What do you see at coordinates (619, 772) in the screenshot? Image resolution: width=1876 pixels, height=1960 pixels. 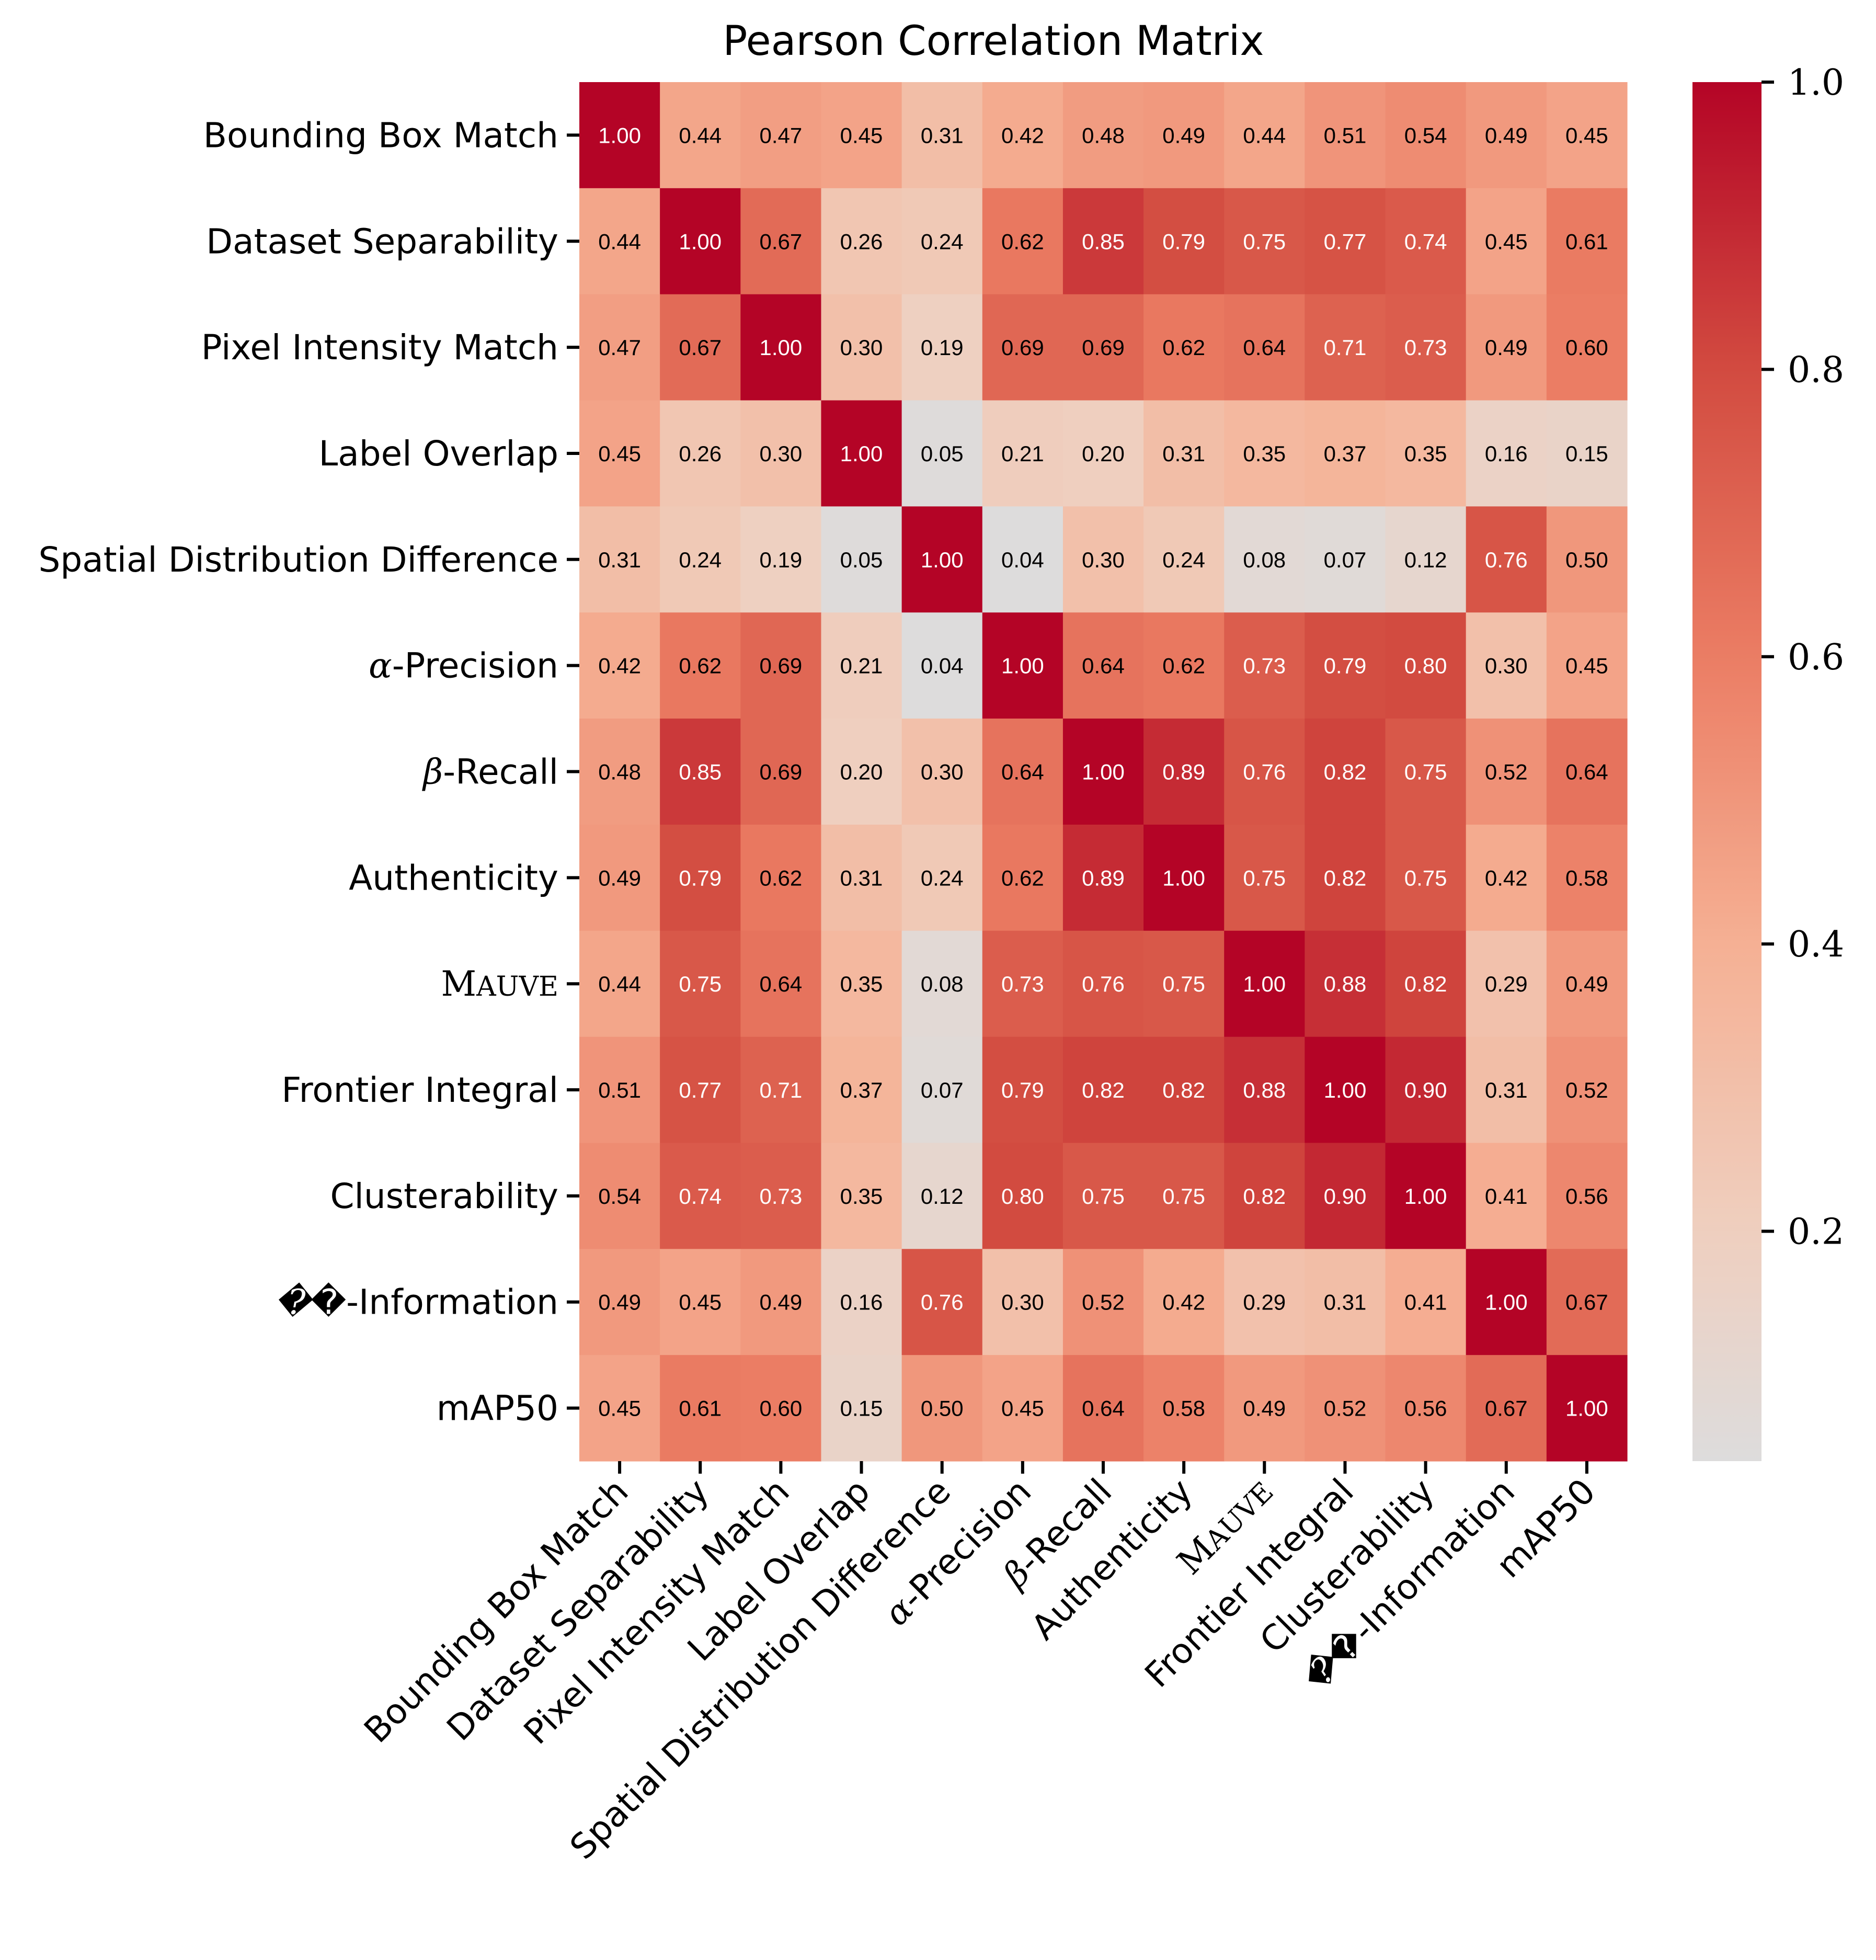 I see `cell-value-label: 0.48` at bounding box center [619, 772].